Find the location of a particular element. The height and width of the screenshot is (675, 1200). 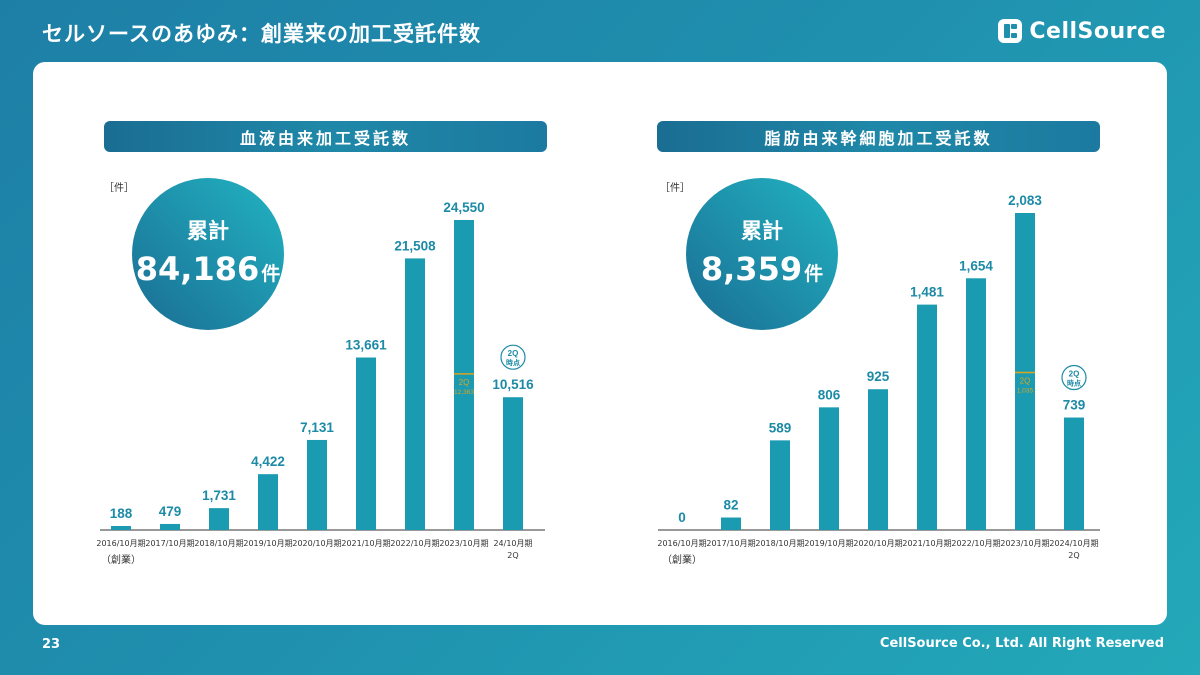

data-label: 925 is located at coordinates (878, 376).